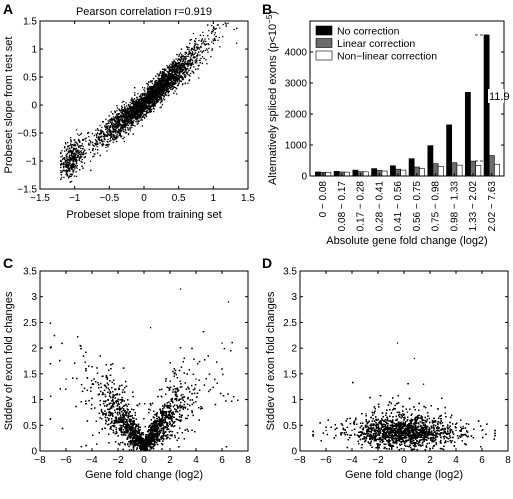  What do you see at coordinates (269, 19) in the screenshot?
I see `chart-b-ylabel-exp: −5` at bounding box center [269, 19].